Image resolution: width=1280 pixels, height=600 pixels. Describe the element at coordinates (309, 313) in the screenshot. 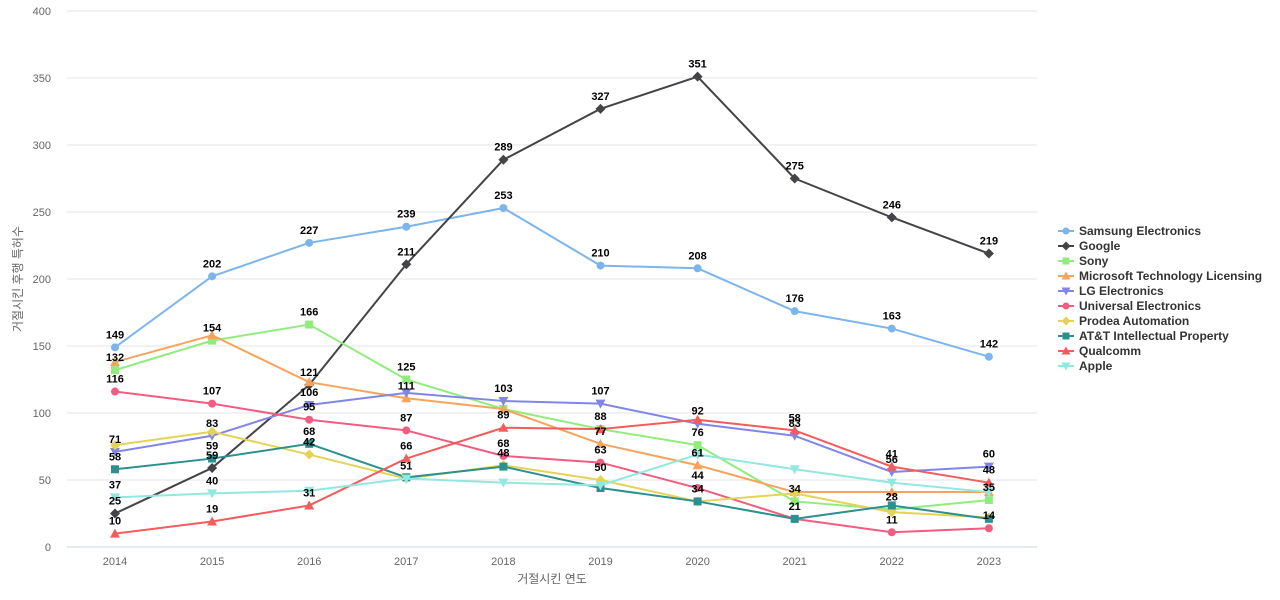

I see `data-label: 166` at that location.